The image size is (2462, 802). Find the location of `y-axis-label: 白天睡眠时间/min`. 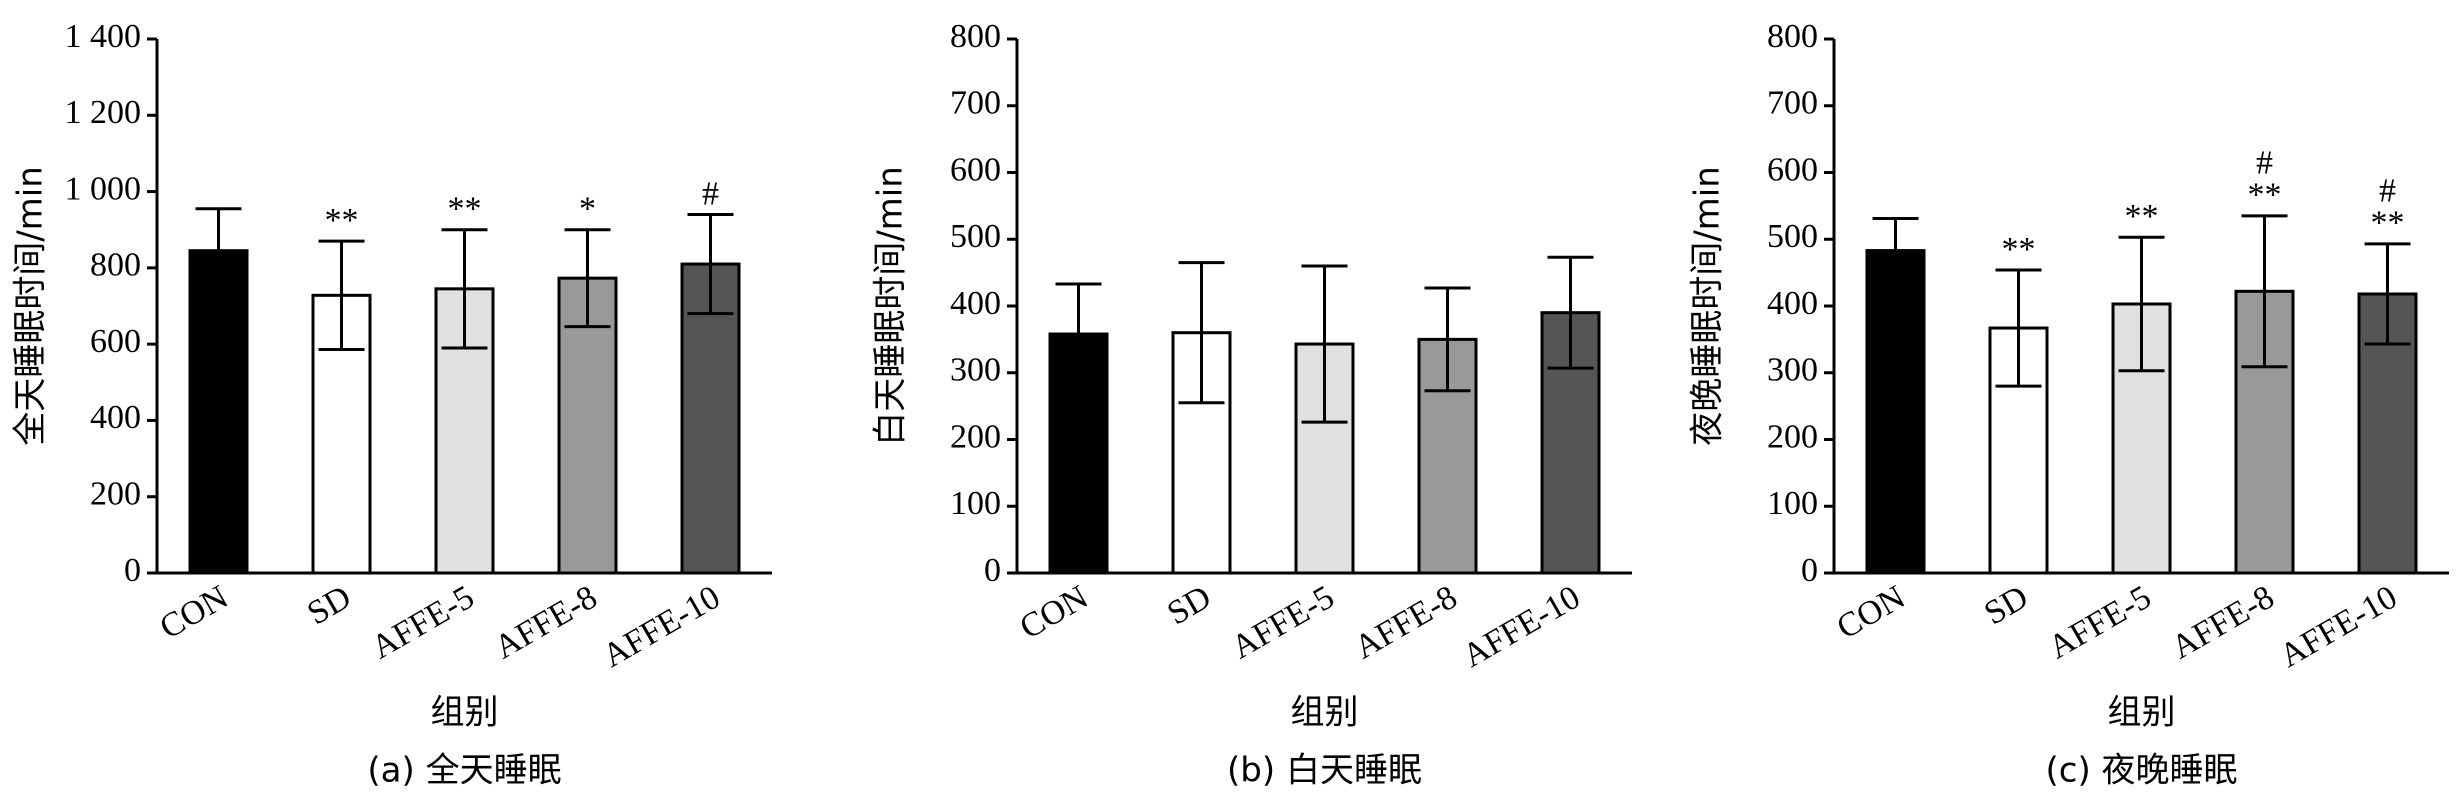

y-axis-label: 白天睡眠时间/min is located at coordinates (891, 306).